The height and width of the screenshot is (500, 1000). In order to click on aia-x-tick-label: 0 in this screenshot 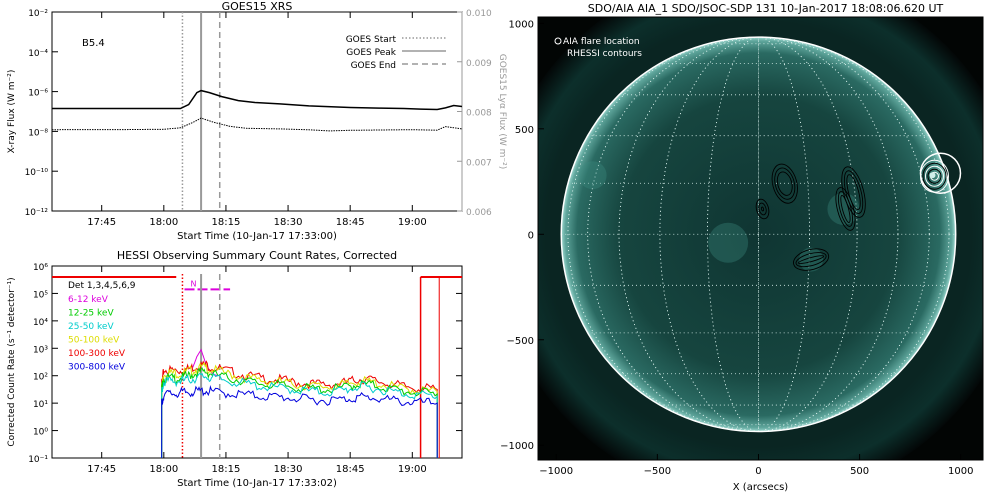, I will do `click(758, 471)`.